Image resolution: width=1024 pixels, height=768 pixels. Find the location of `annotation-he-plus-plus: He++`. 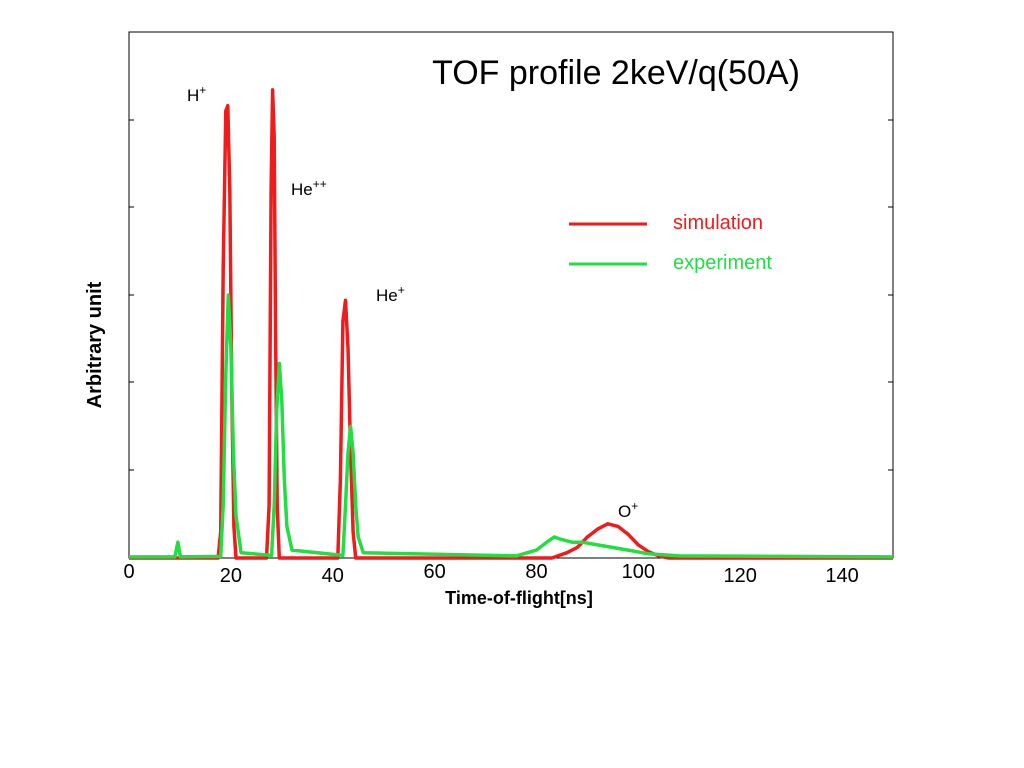

annotation-he-plus-plus: He++ is located at coordinates (309, 188).